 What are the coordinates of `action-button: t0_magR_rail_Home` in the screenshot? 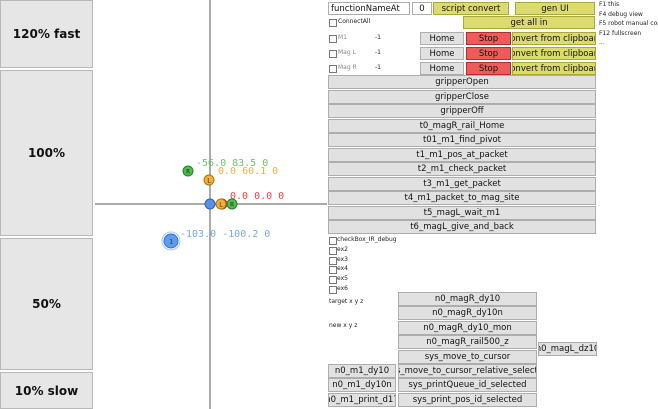 It's located at (462, 125).